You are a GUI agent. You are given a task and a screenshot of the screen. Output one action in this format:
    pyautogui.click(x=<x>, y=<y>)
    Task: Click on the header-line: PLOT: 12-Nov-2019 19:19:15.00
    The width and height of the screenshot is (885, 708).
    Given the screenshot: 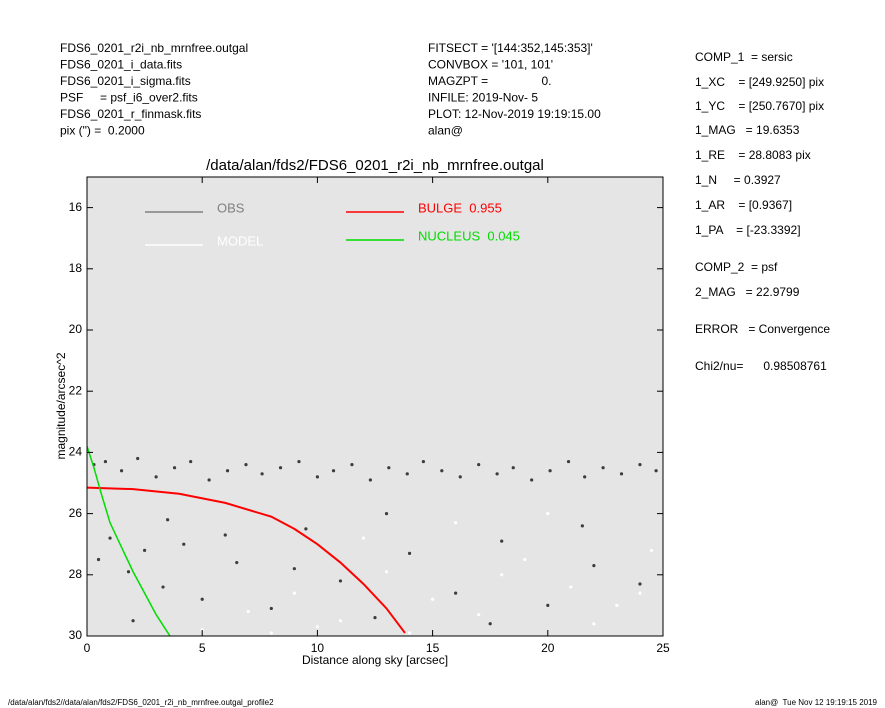 What is the action you would take?
    pyautogui.click(x=514, y=114)
    